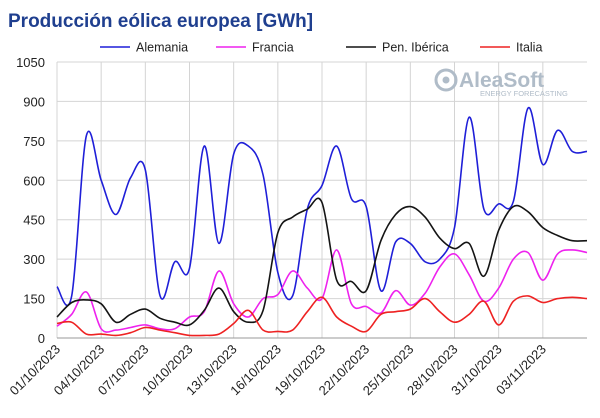  I want to click on chart-title: Producción eólica europea [GWh], so click(160, 21).